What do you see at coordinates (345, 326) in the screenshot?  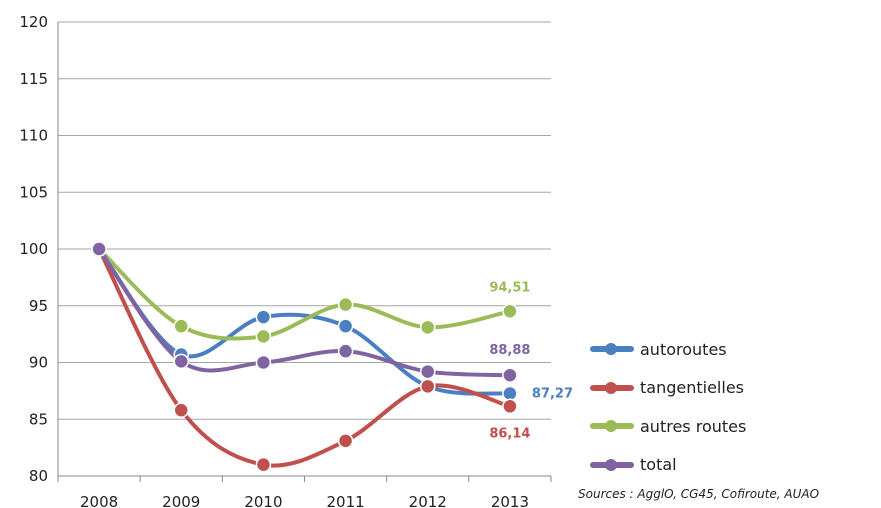 I see `point-autoroutes-2011` at bounding box center [345, 326].